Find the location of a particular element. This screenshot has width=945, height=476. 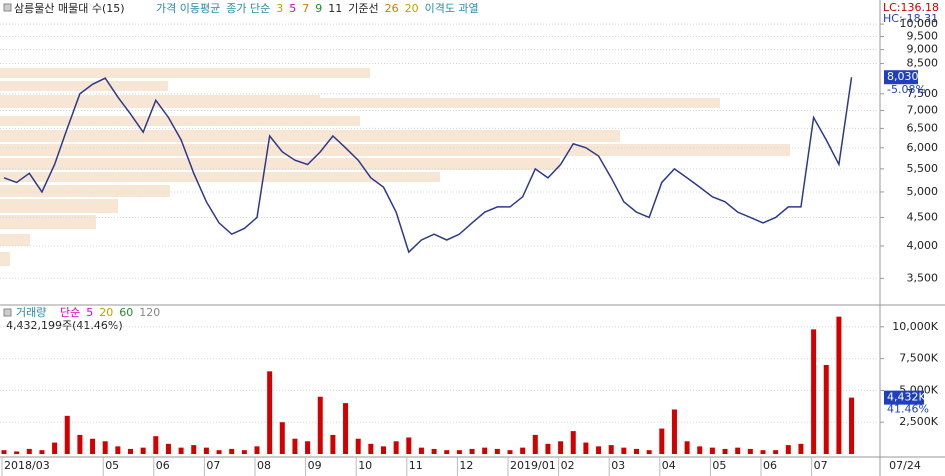

x-end-label: 07/24 is located at coordinates (905, 465).